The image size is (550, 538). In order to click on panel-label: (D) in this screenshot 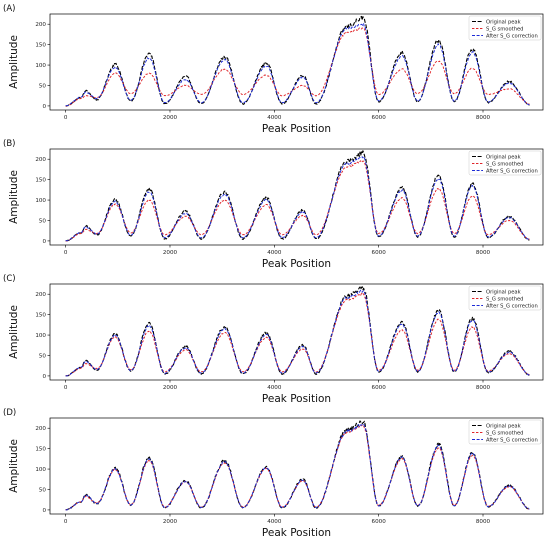, I will do `click(9, 413)`.